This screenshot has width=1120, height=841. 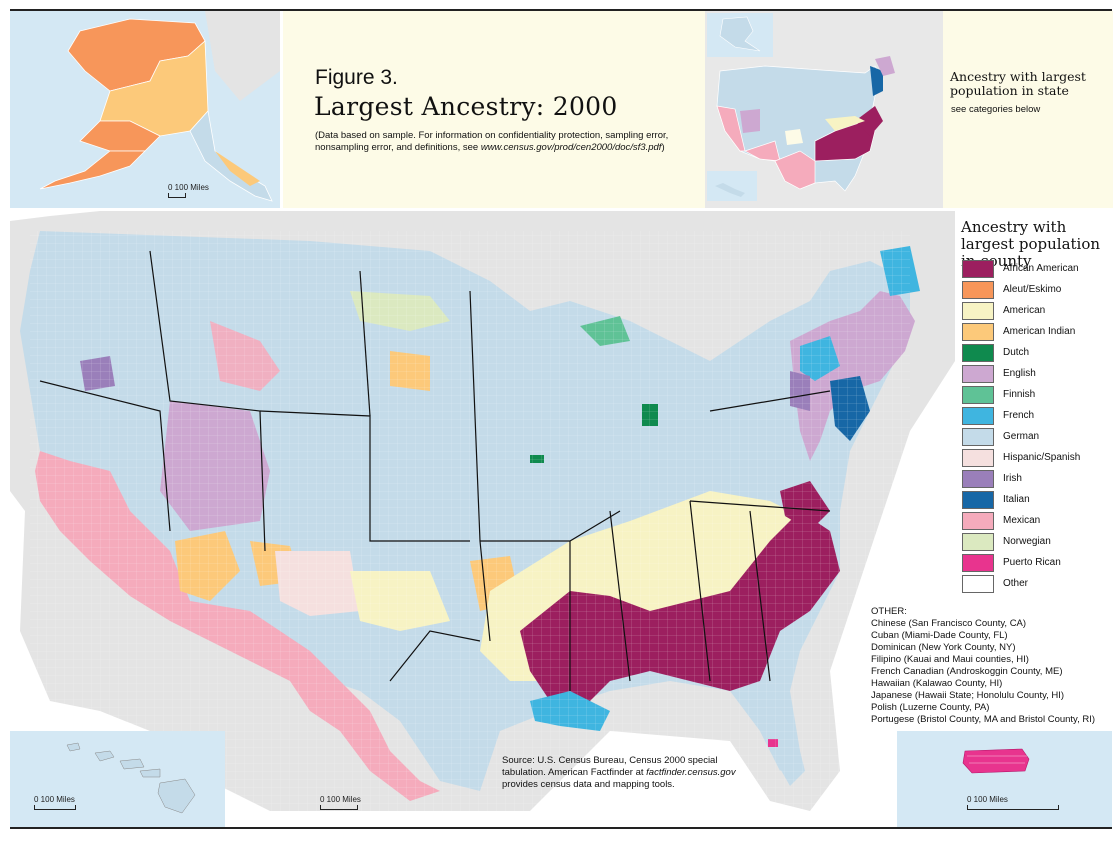 I want to click on state-legend-panel, so click(x=1028, y=109).